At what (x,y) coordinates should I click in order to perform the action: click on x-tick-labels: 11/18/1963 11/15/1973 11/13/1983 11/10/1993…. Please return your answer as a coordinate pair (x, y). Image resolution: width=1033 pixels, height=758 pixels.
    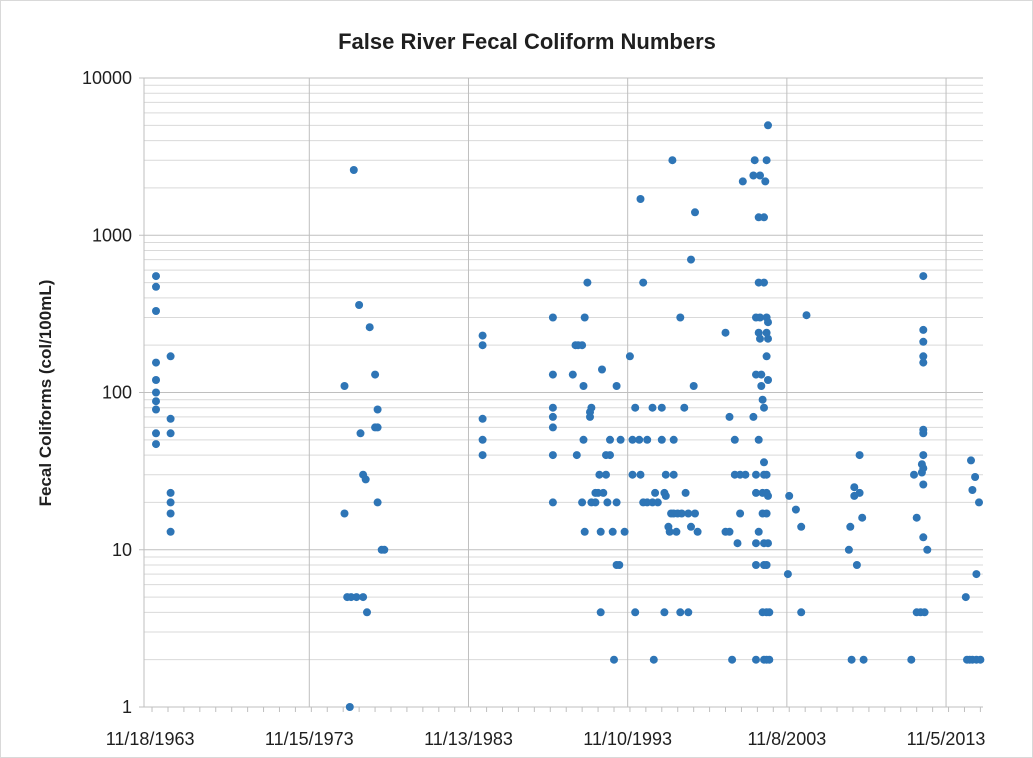
    Looking at the image, I should click on (546, 739).